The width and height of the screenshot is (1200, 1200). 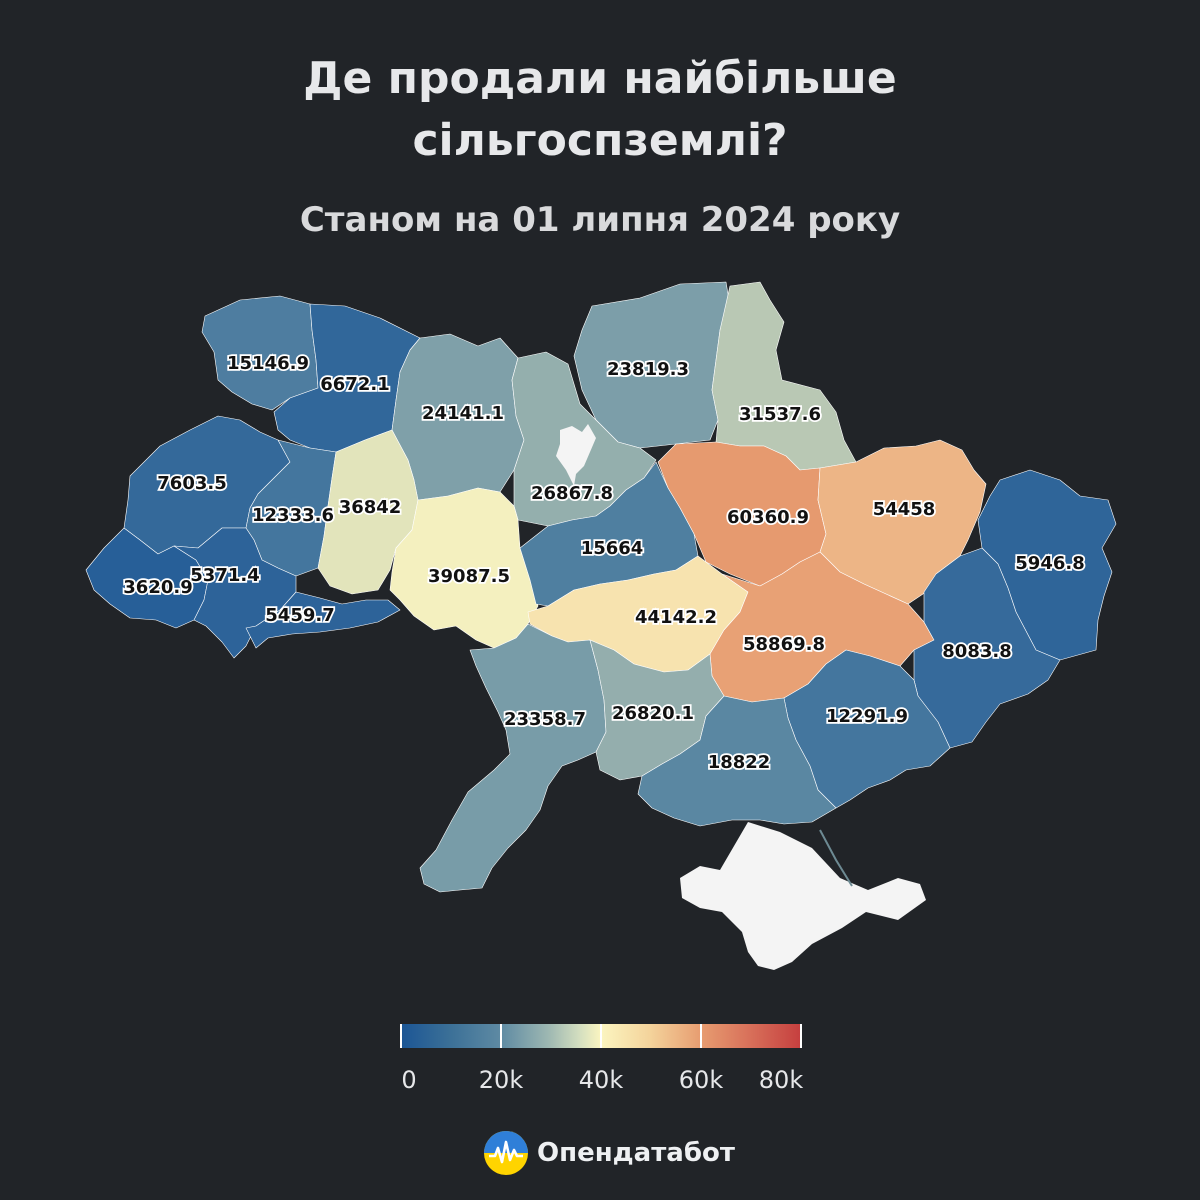 What do you see at coordinates (354, 384) in the screenshot?
I see `rivne-region-value-label: 6672.1` at bounding box center [354, 384].